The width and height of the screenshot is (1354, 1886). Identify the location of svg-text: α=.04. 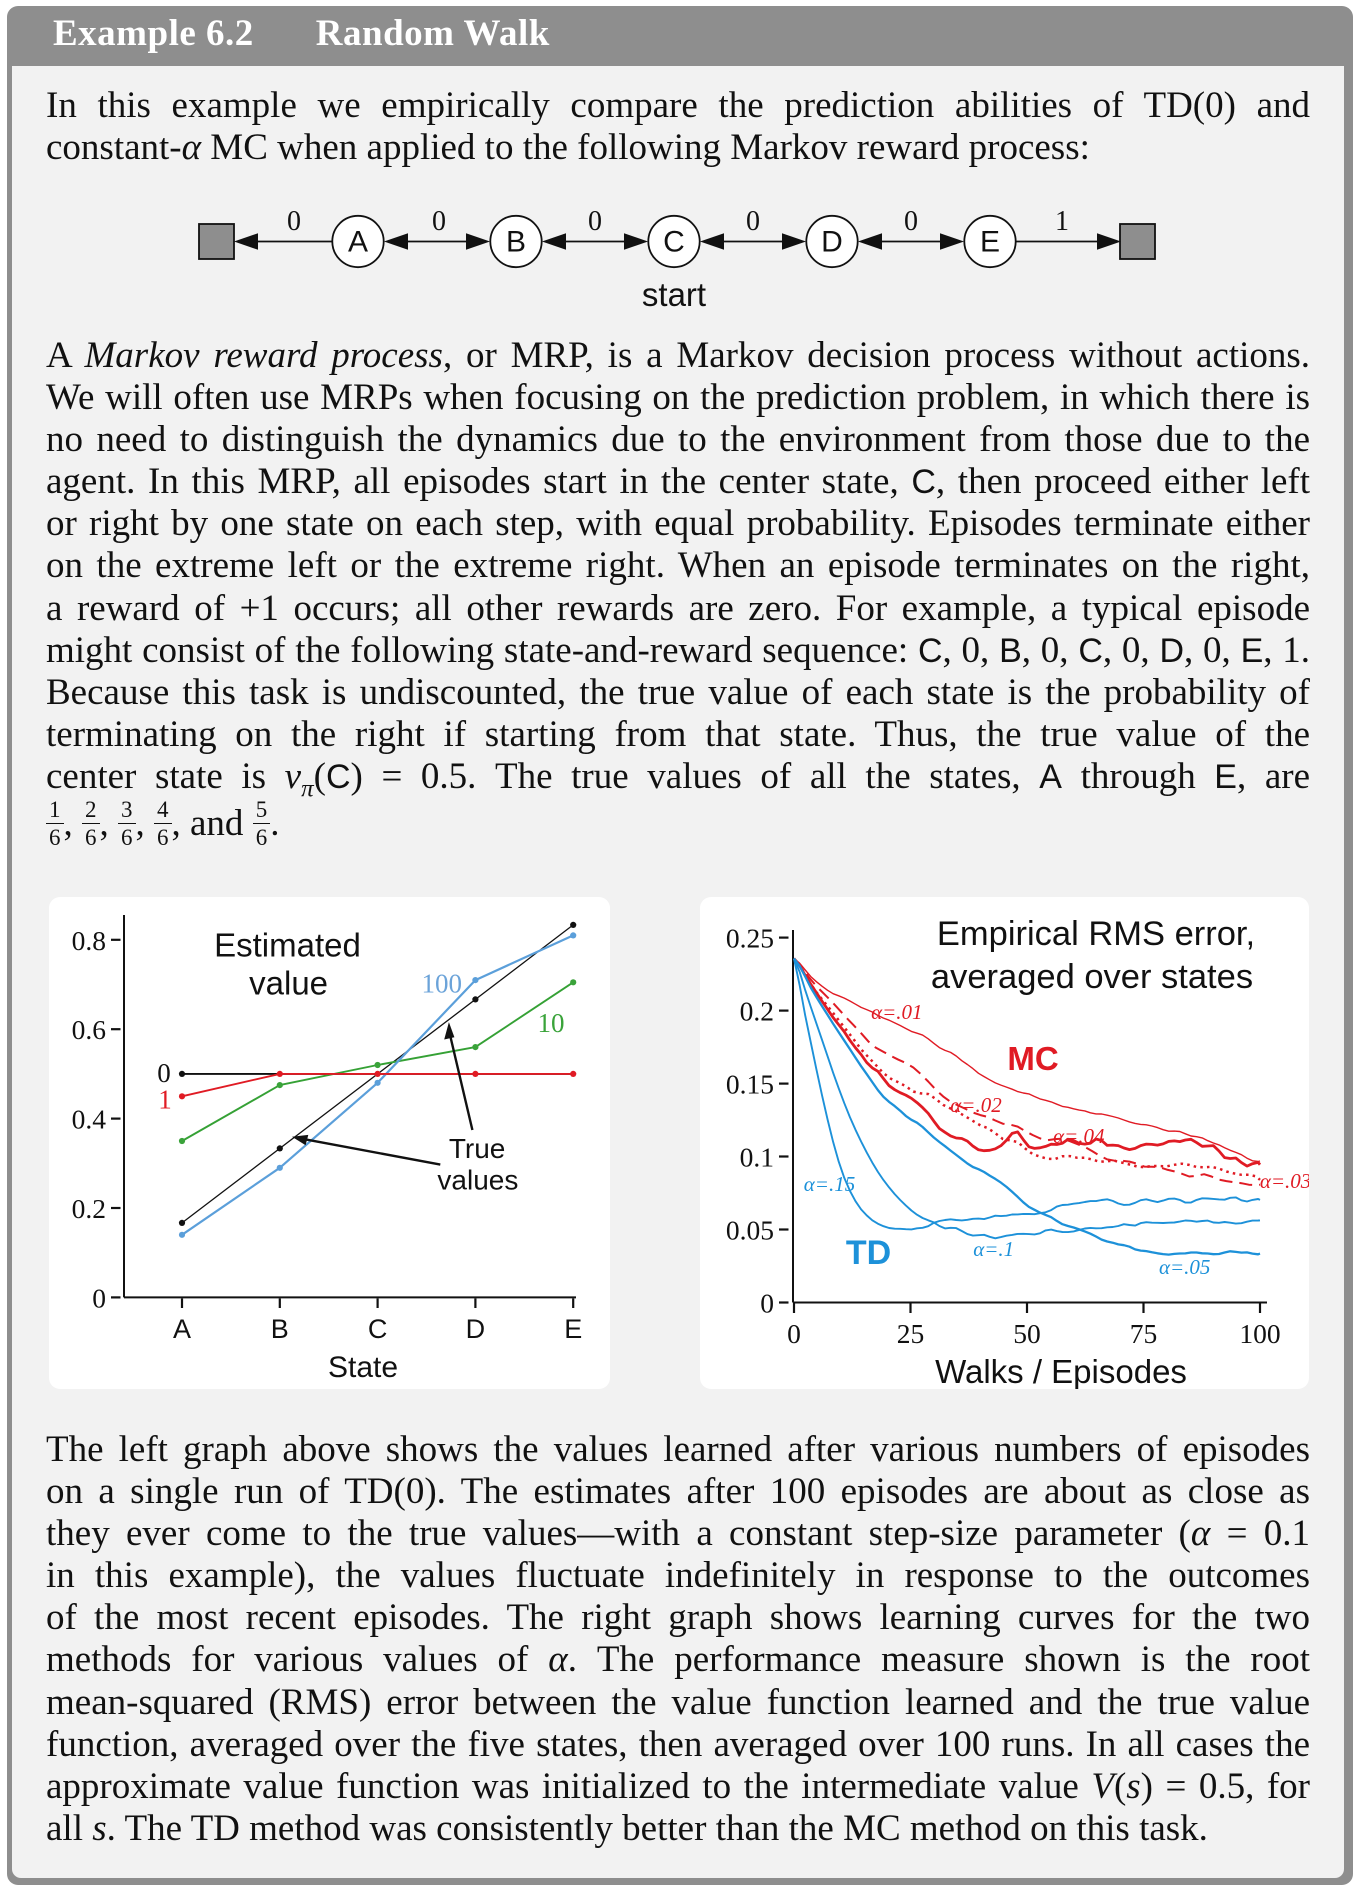
(1079, 1136).